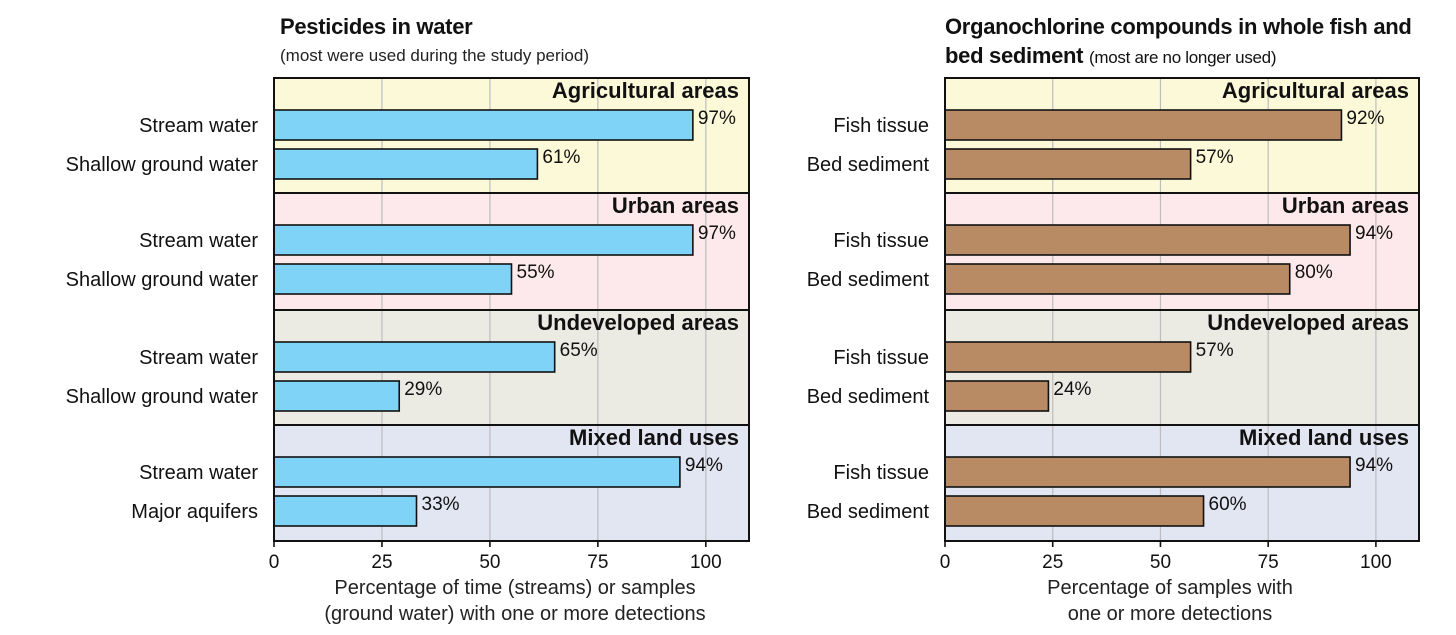 The image size is (1456, 635). What do you see at coordinates (1314, 272) in the screenshot?
I see `bar-value-label: 80%` at bounding box center [1314, 272].